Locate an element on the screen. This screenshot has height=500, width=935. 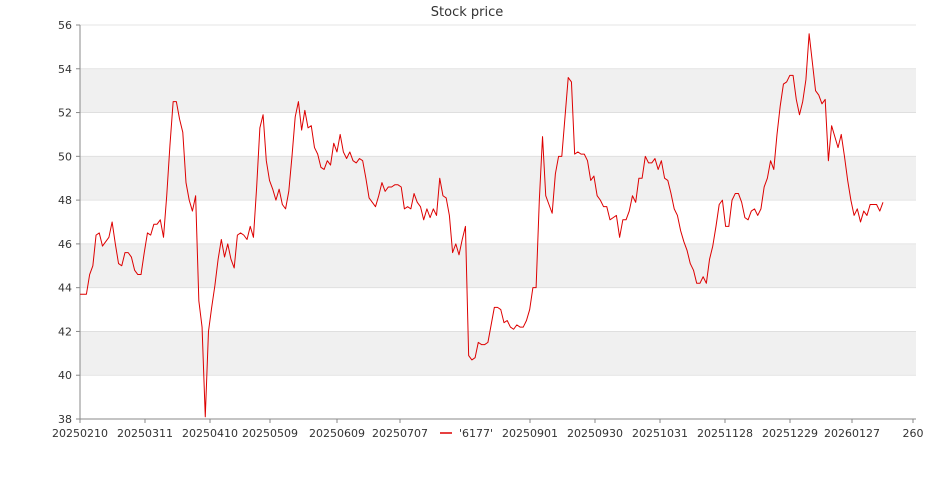
x-tick-label: 20251031 is located at coordinates (660, 433).